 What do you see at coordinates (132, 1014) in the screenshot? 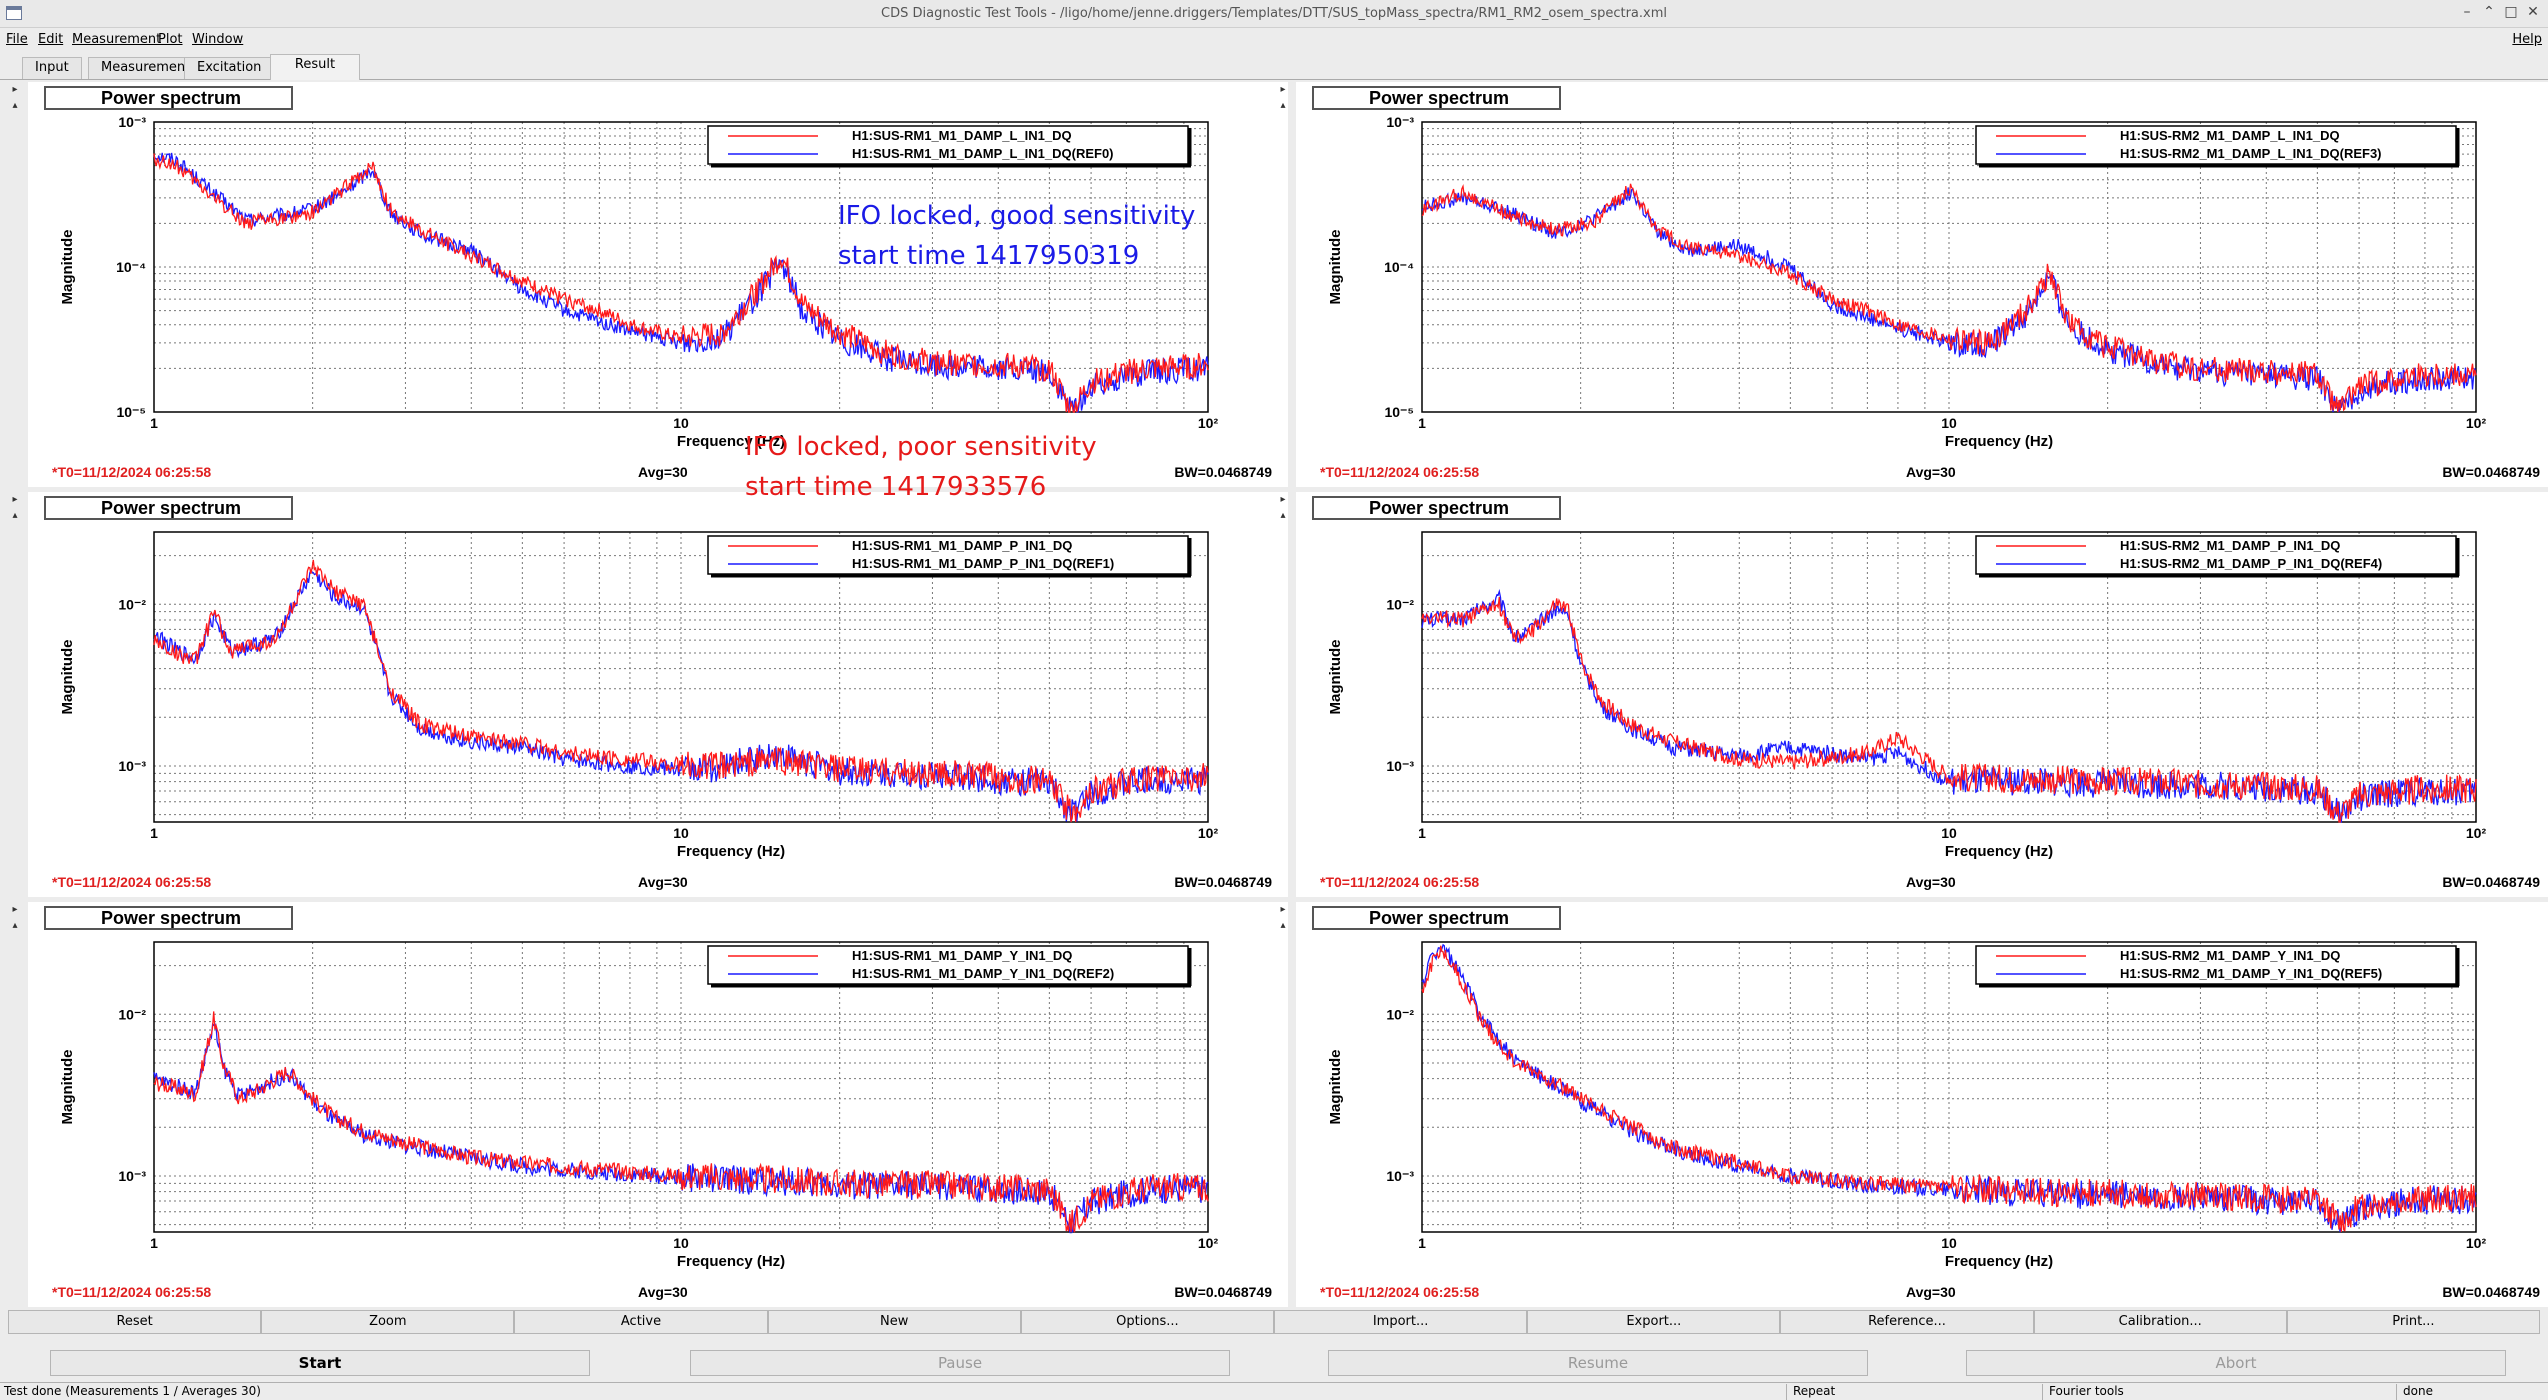
I see `y-tick-label: 10⁻²` at bounding box center [132, 1014].